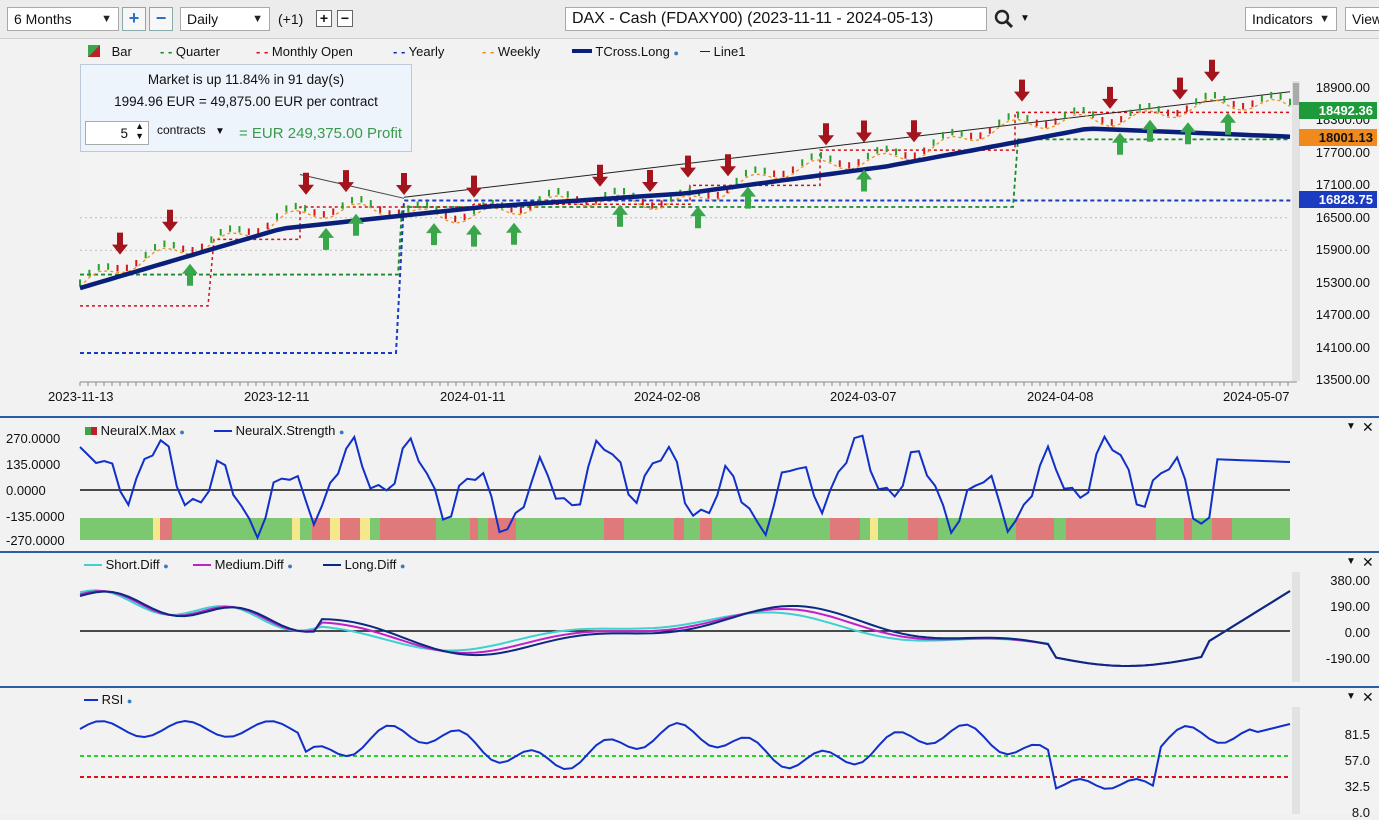  Describe the element at coordinates (847, 144) in the screenshot. I see `line1-trendline` at that location.